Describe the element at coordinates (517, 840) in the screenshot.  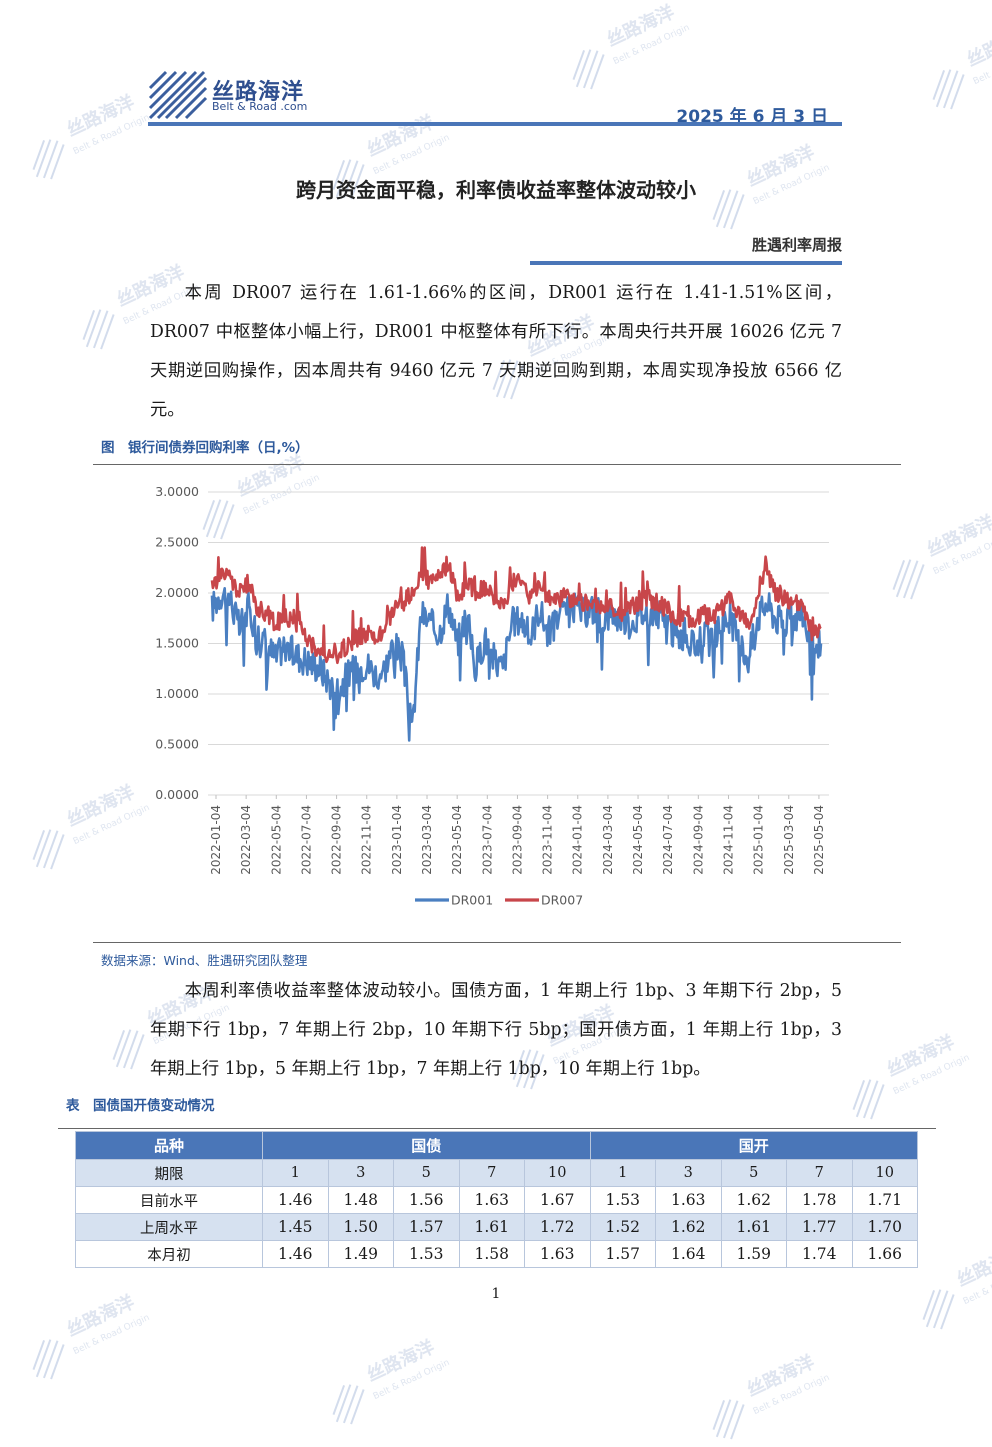
I see `x-tick-label: 2023-09-04` at that location.